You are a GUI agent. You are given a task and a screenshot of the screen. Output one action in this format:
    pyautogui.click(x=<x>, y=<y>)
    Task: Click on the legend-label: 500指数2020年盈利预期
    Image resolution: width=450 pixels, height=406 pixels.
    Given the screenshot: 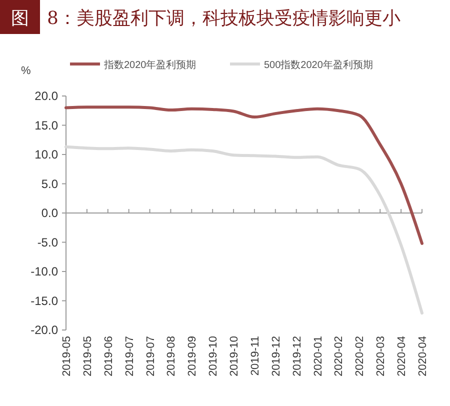 What is the action you would take?
    pyautogui.click(x=318, y=65)
    